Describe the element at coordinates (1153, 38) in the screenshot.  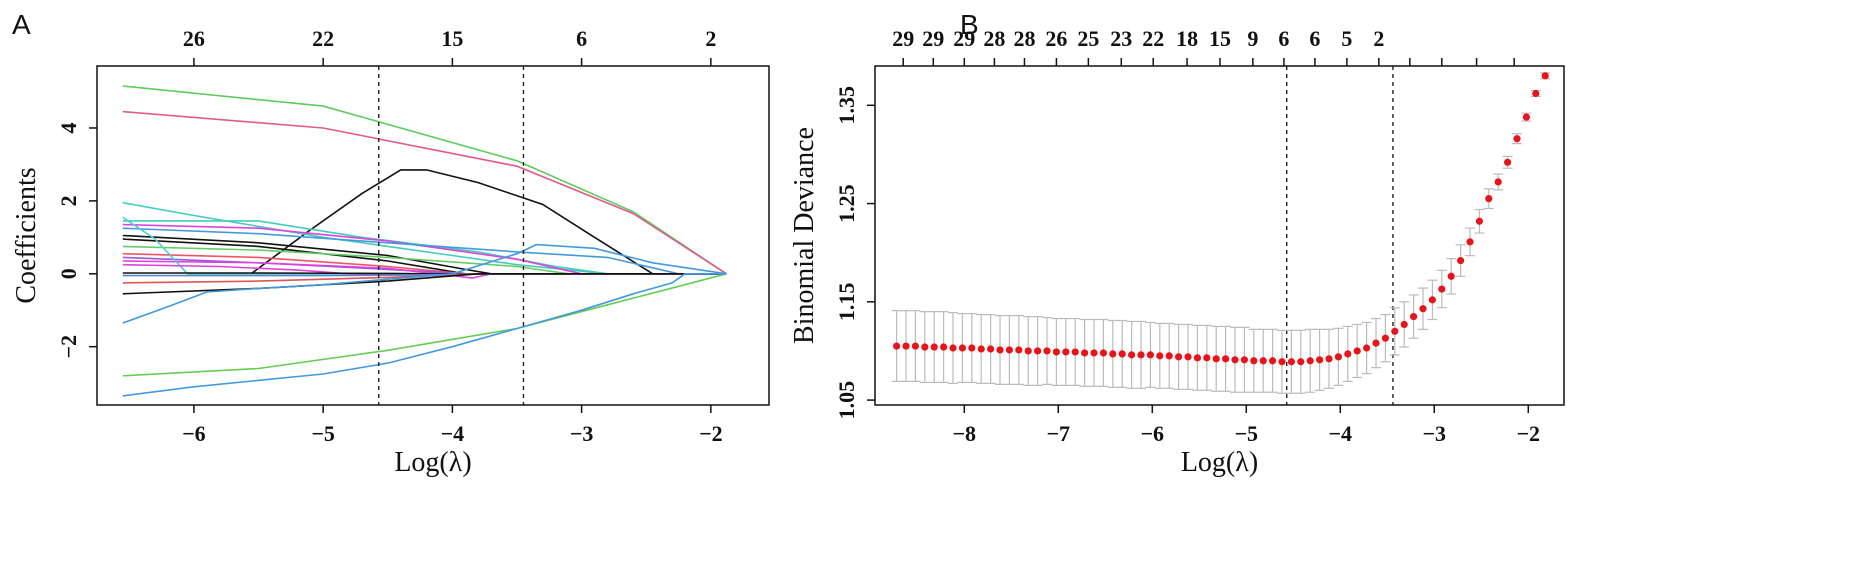
I see `top-tick-label: 22` at that location.